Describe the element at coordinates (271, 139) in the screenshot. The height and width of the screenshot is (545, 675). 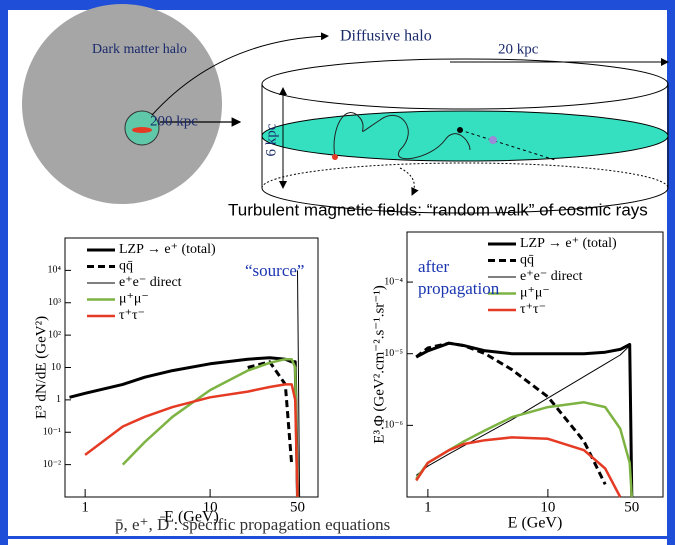
I see `disk-height: 6 kpc` at that location.